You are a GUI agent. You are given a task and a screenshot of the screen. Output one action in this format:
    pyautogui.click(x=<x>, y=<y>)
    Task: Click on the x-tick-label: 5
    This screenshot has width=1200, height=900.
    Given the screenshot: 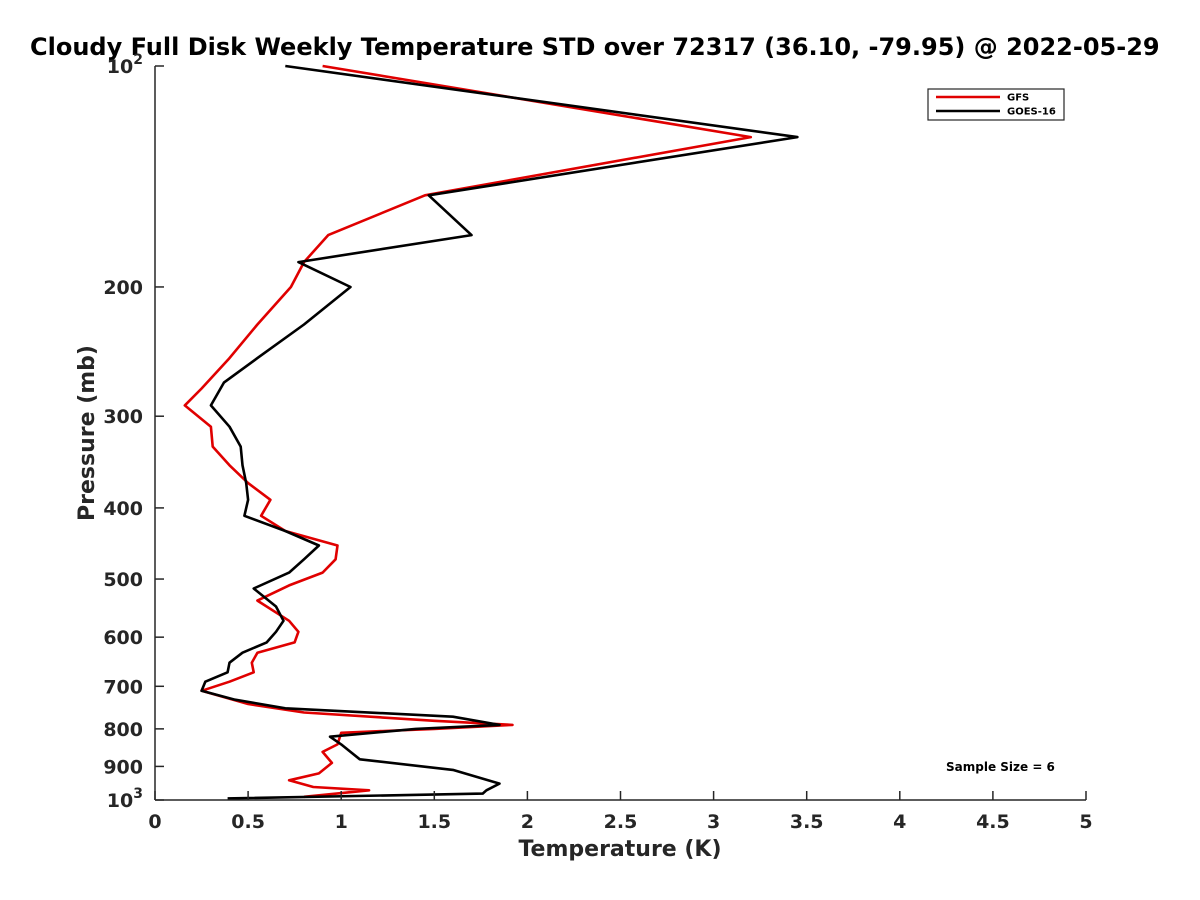 What is the action you would take?
    pyautogui.click(x=1085, y=822)
    